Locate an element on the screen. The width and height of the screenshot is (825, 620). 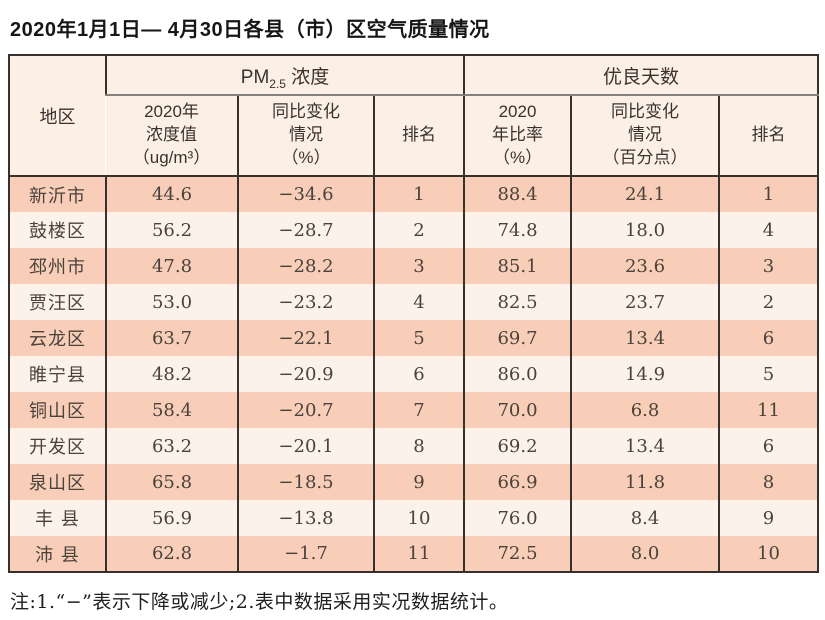
column-header-region: 地区 is located at coordinates (57, 116).